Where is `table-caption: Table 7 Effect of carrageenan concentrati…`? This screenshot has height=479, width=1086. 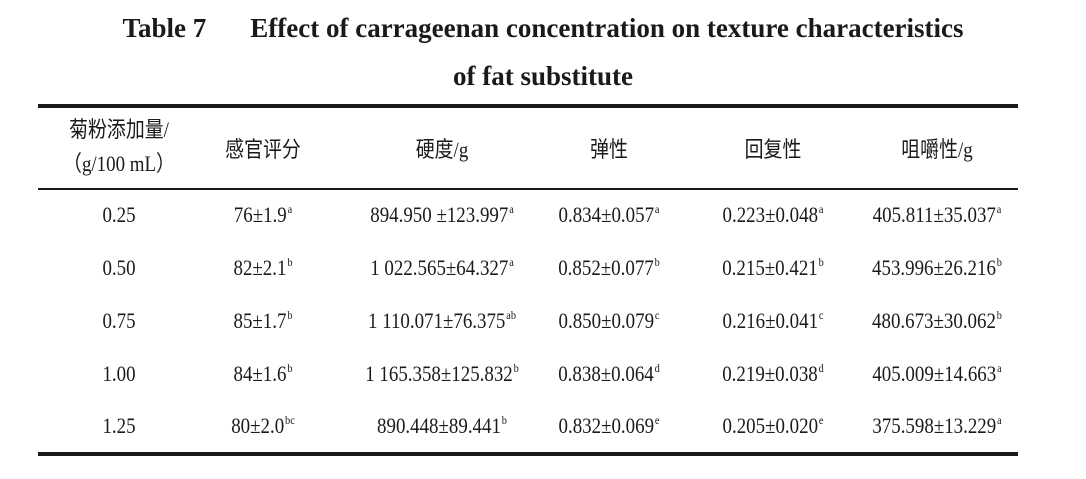 table-caption: Table 7 Effect of carrageenan concentrati… is located at coordinates (543, 28).